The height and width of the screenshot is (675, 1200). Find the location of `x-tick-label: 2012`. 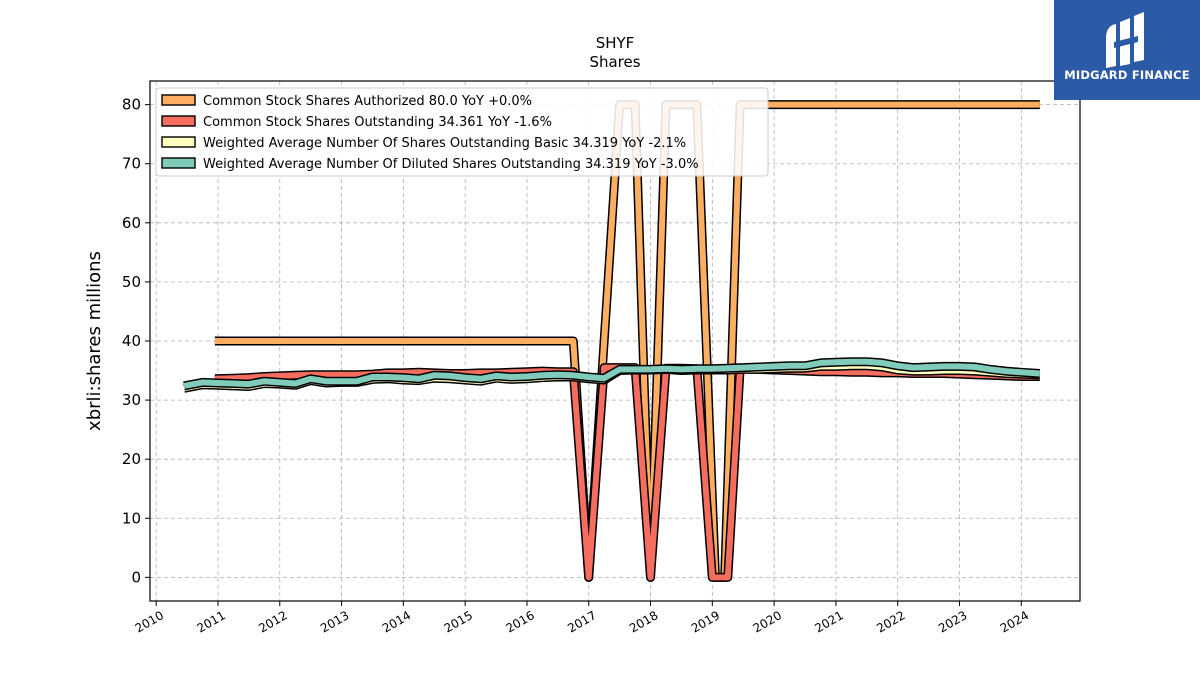

x-tick-label: 2012 is located at coordinates (272, 621).